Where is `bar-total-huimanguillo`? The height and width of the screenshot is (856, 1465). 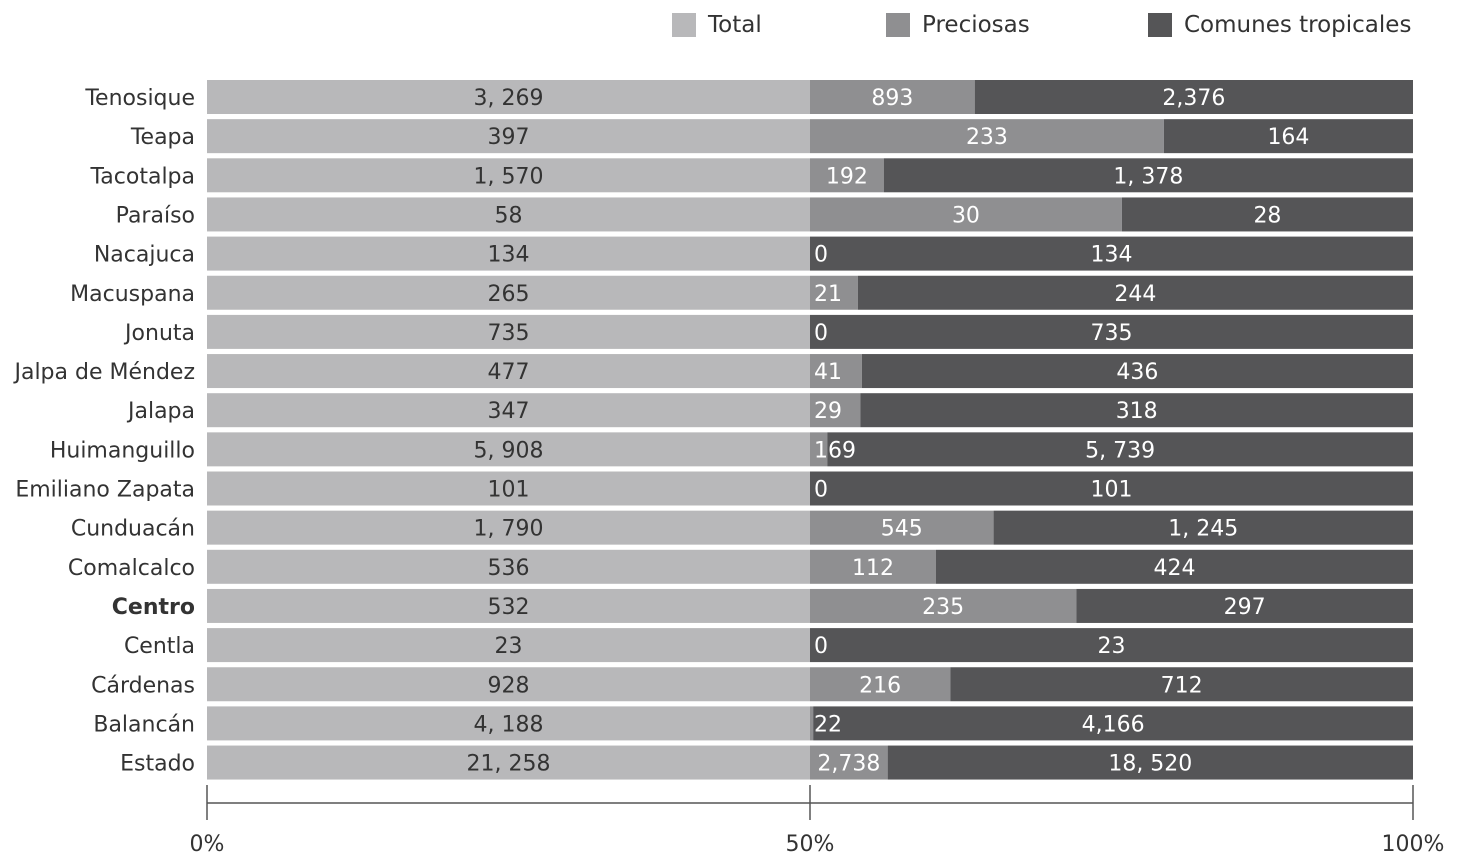 bar-total-huimanguillo is located at coordinates (508, 449).